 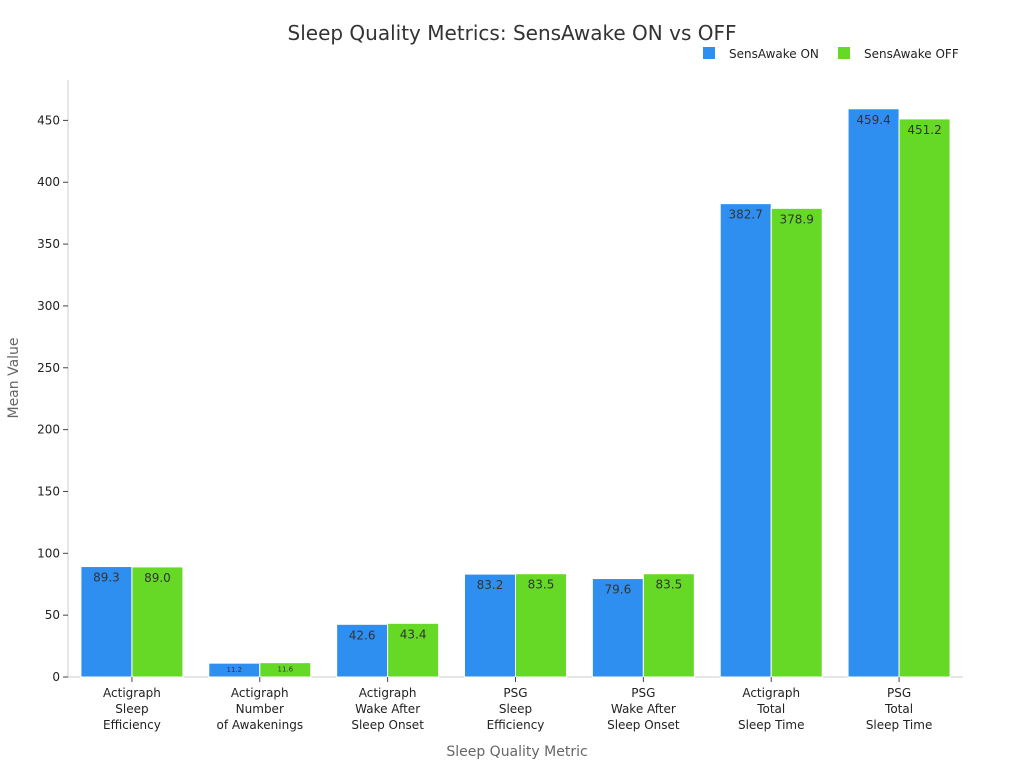 I want to click on legend-label-on: SensAwake ON, so click(x=774, y=54).